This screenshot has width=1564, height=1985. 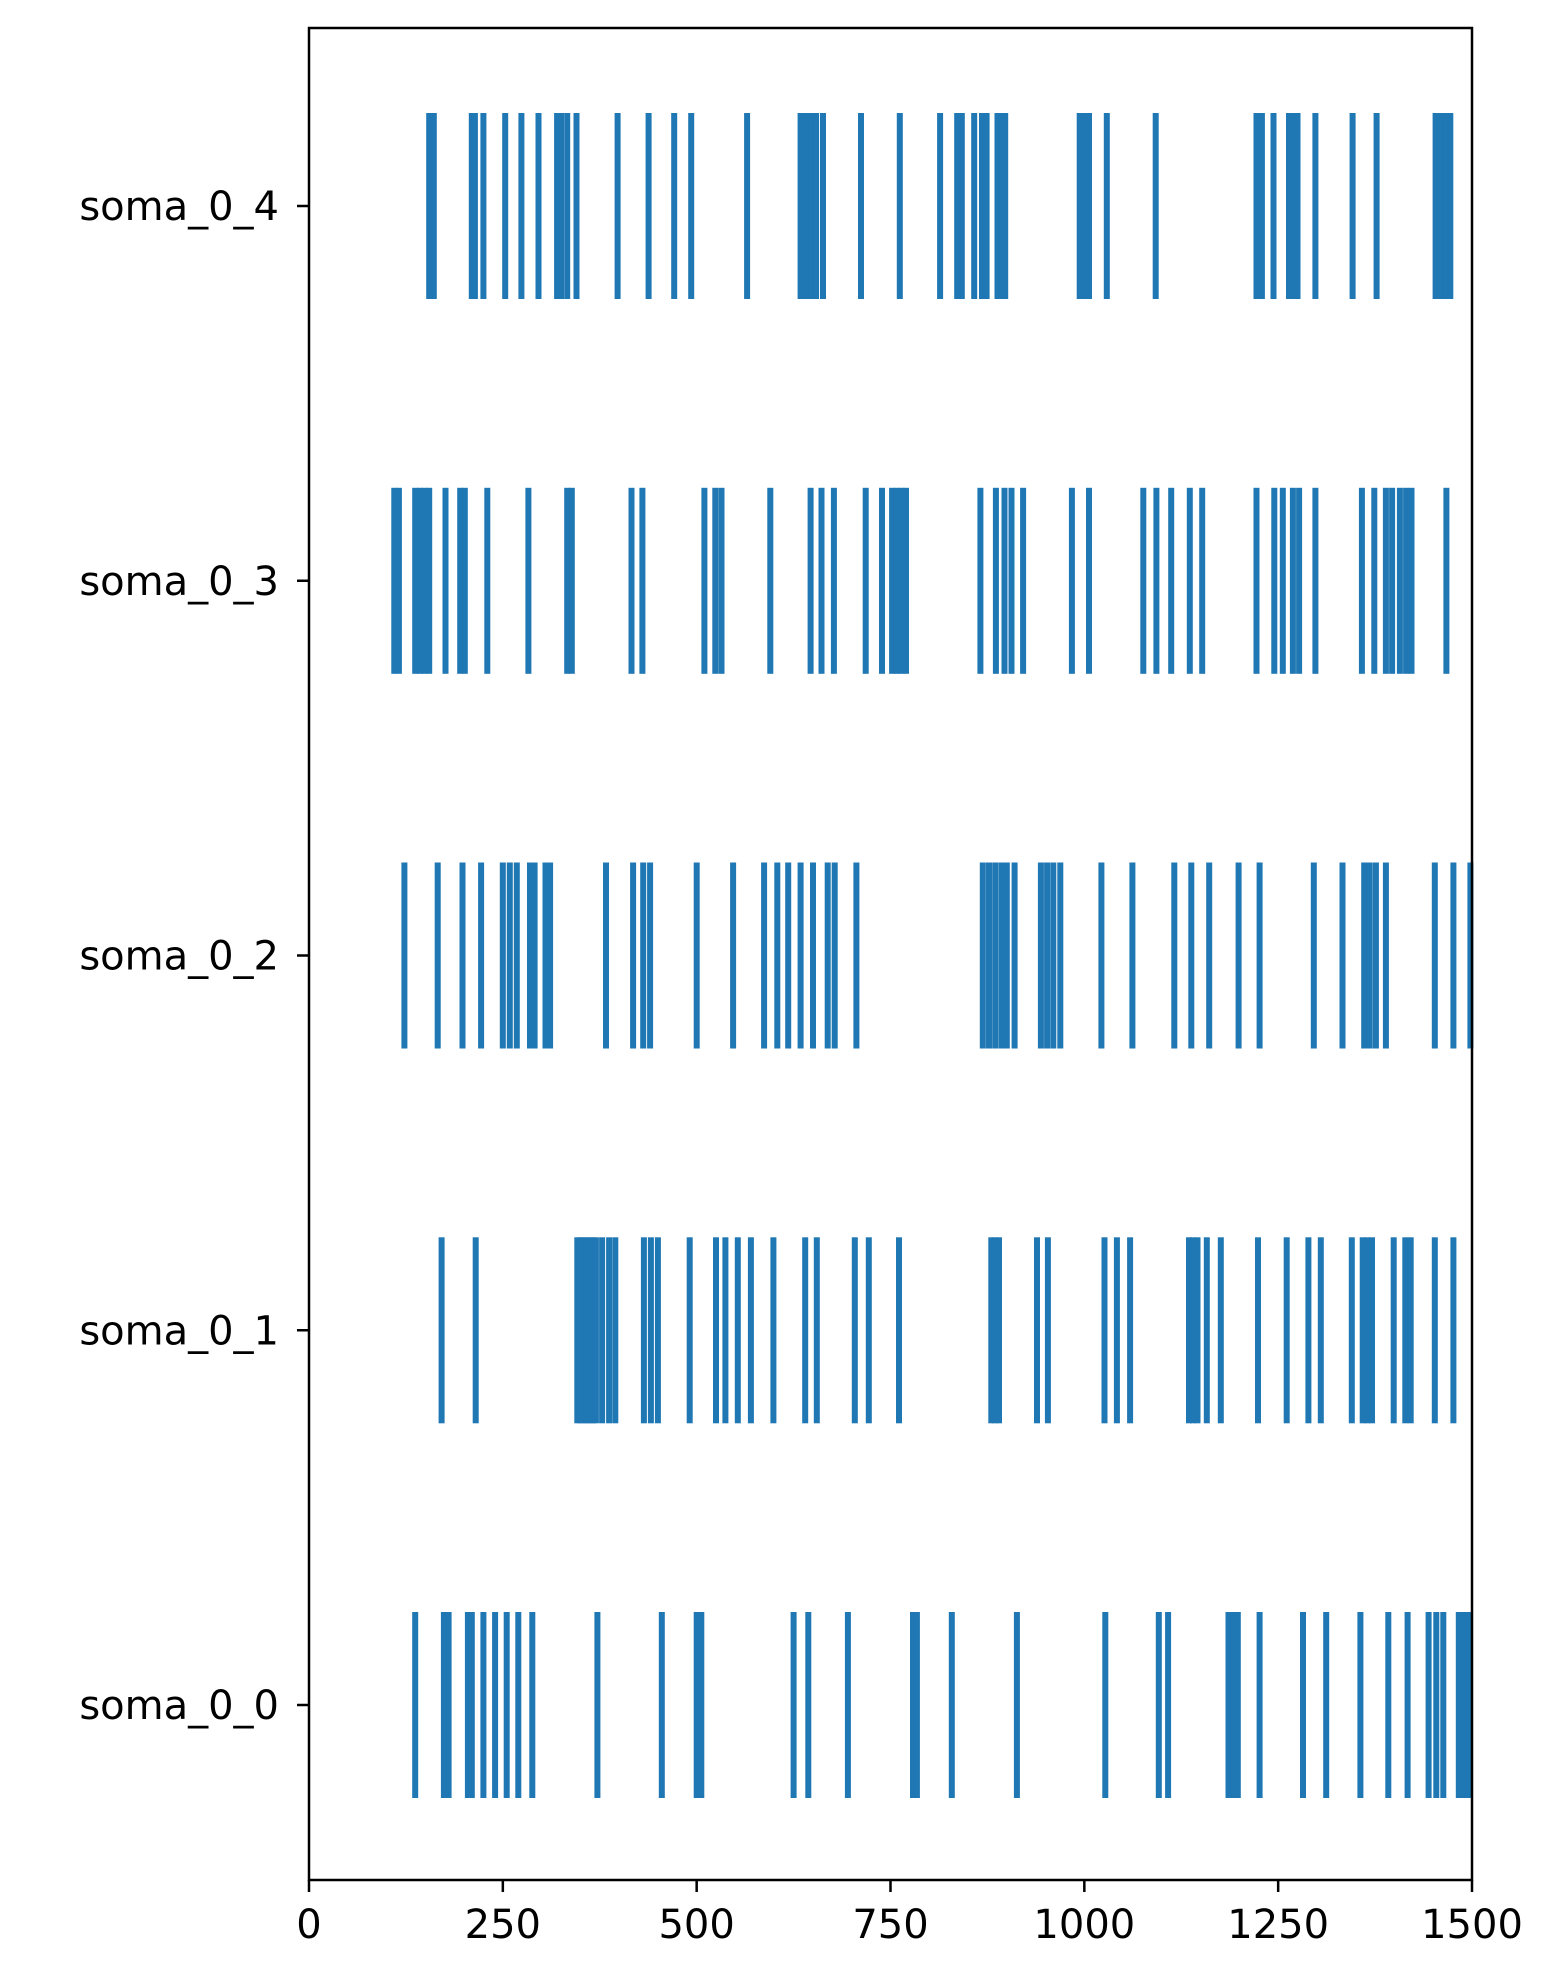 What do you see at coordinates (194, 956) in the screenshot?
I see `y-axis: soma_0_0 soma_0_1 soma_0_2 soma_0_3 soma_0_4` at bounding box center [194, 956].